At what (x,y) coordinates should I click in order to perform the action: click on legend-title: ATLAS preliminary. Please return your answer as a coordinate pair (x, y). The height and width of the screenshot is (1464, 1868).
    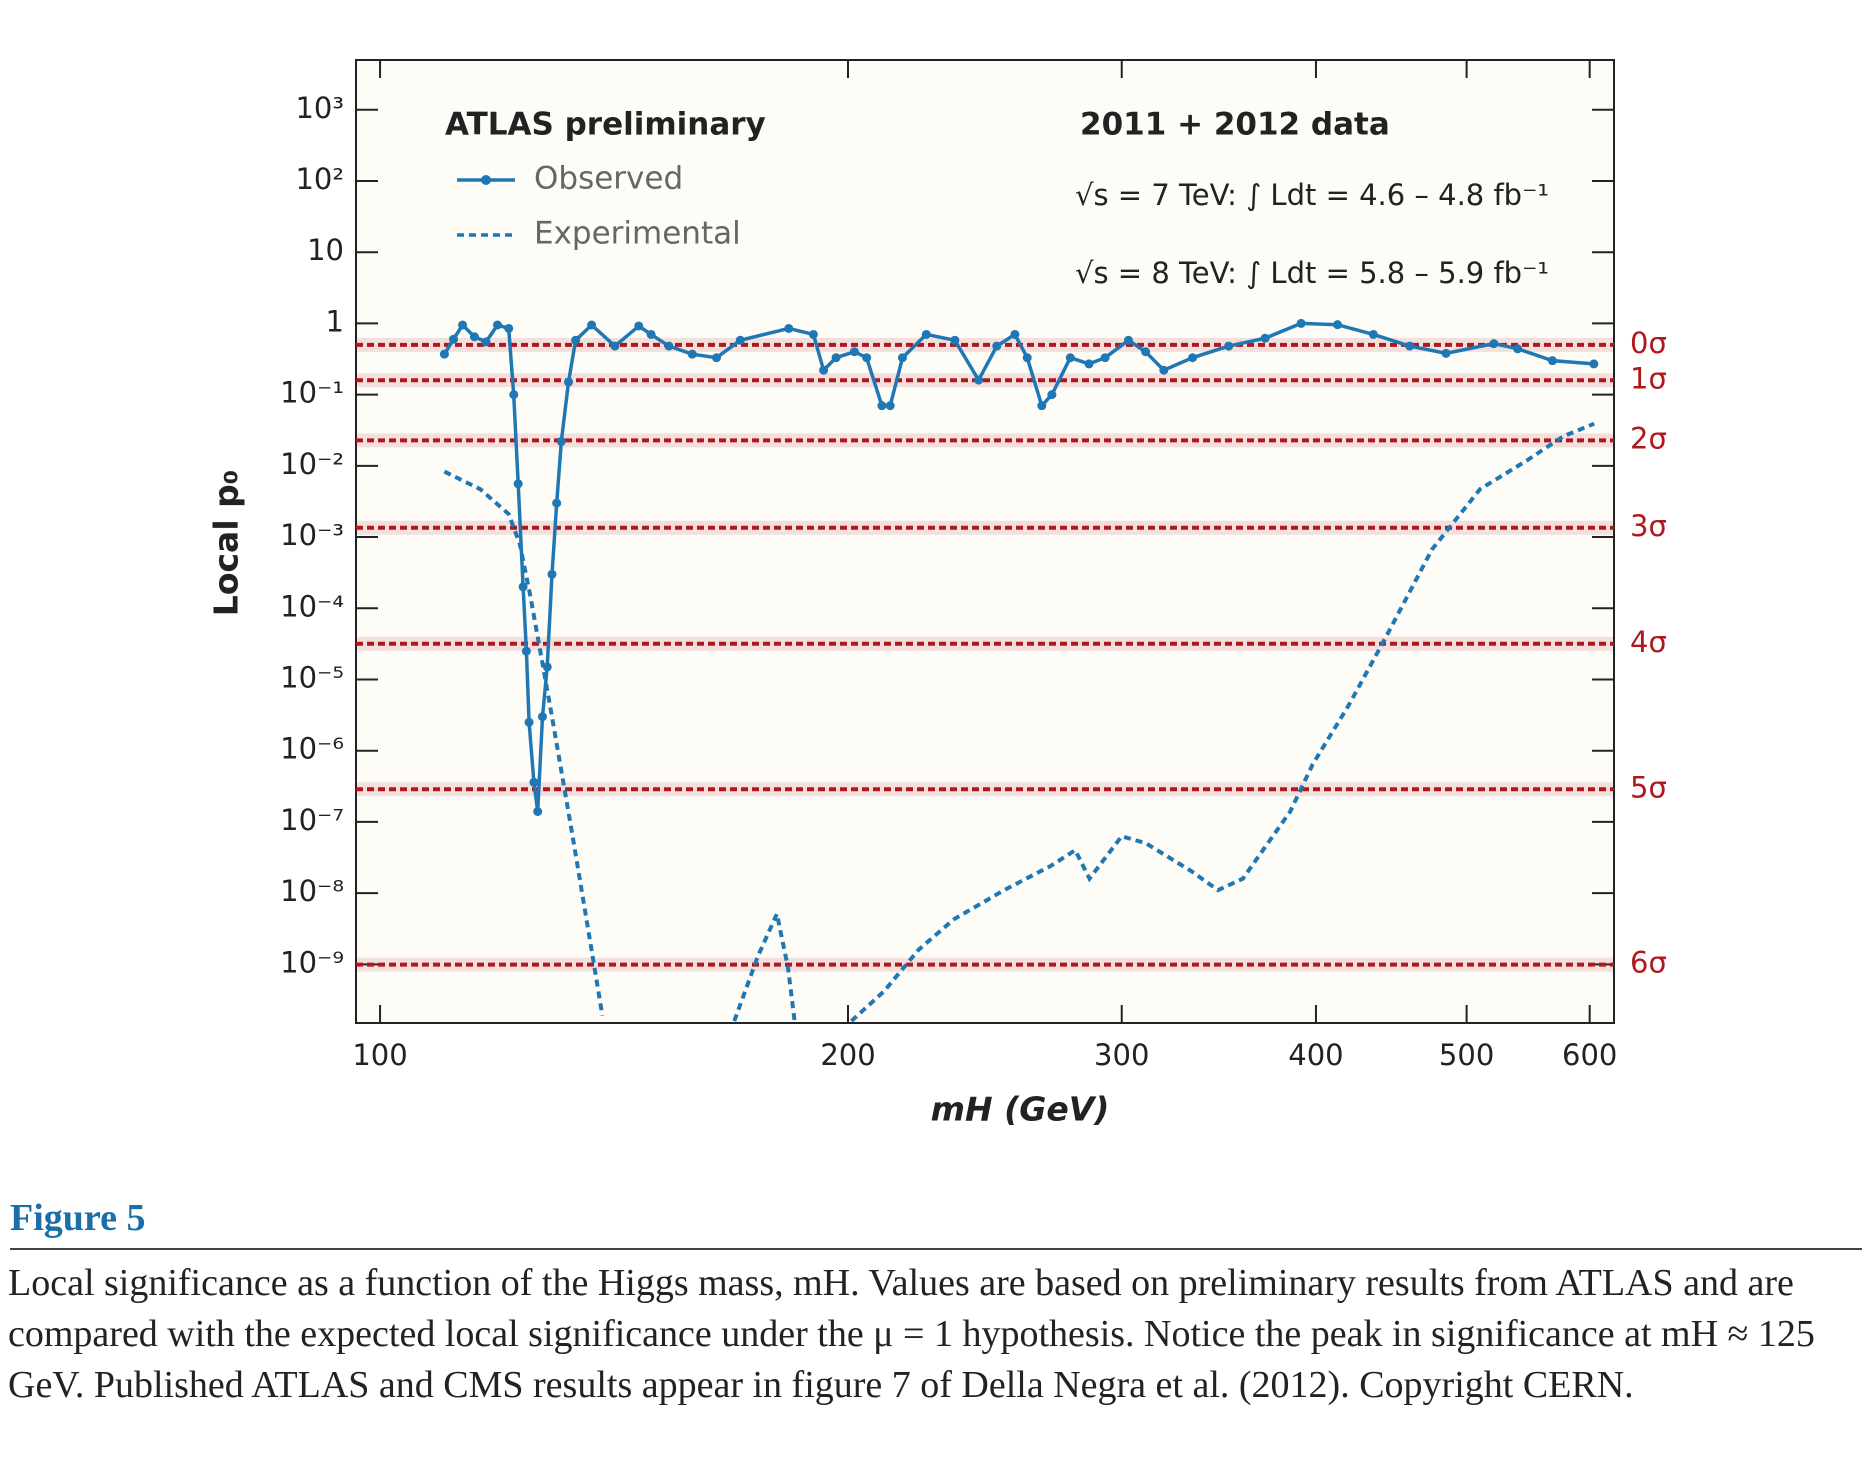
    Looking at the image, I should click on (605, 125).